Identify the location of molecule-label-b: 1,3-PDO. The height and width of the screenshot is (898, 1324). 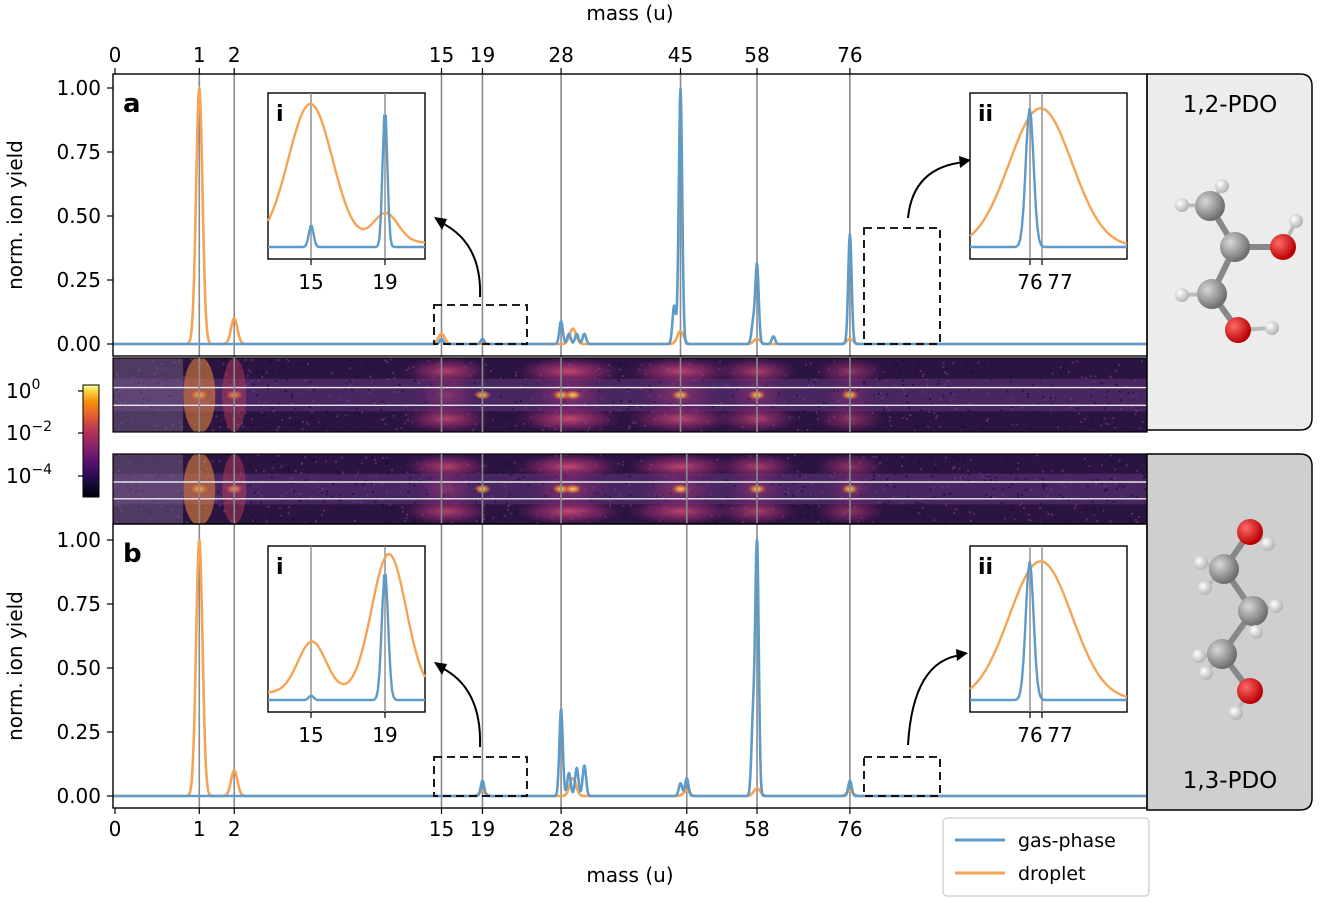
(1230, 781).